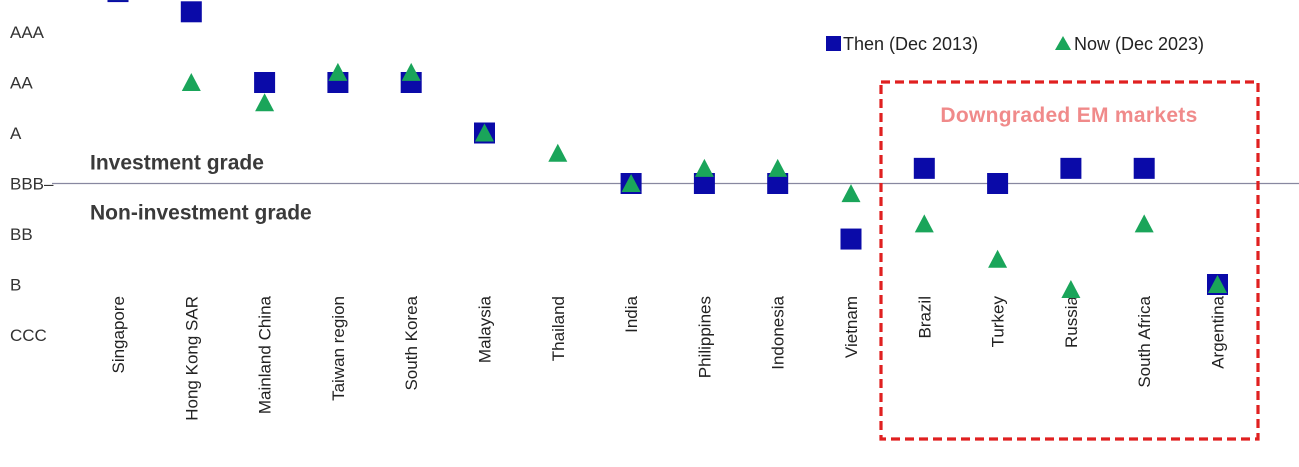  I want to click on y-tick-label: A, so click(16, 133).